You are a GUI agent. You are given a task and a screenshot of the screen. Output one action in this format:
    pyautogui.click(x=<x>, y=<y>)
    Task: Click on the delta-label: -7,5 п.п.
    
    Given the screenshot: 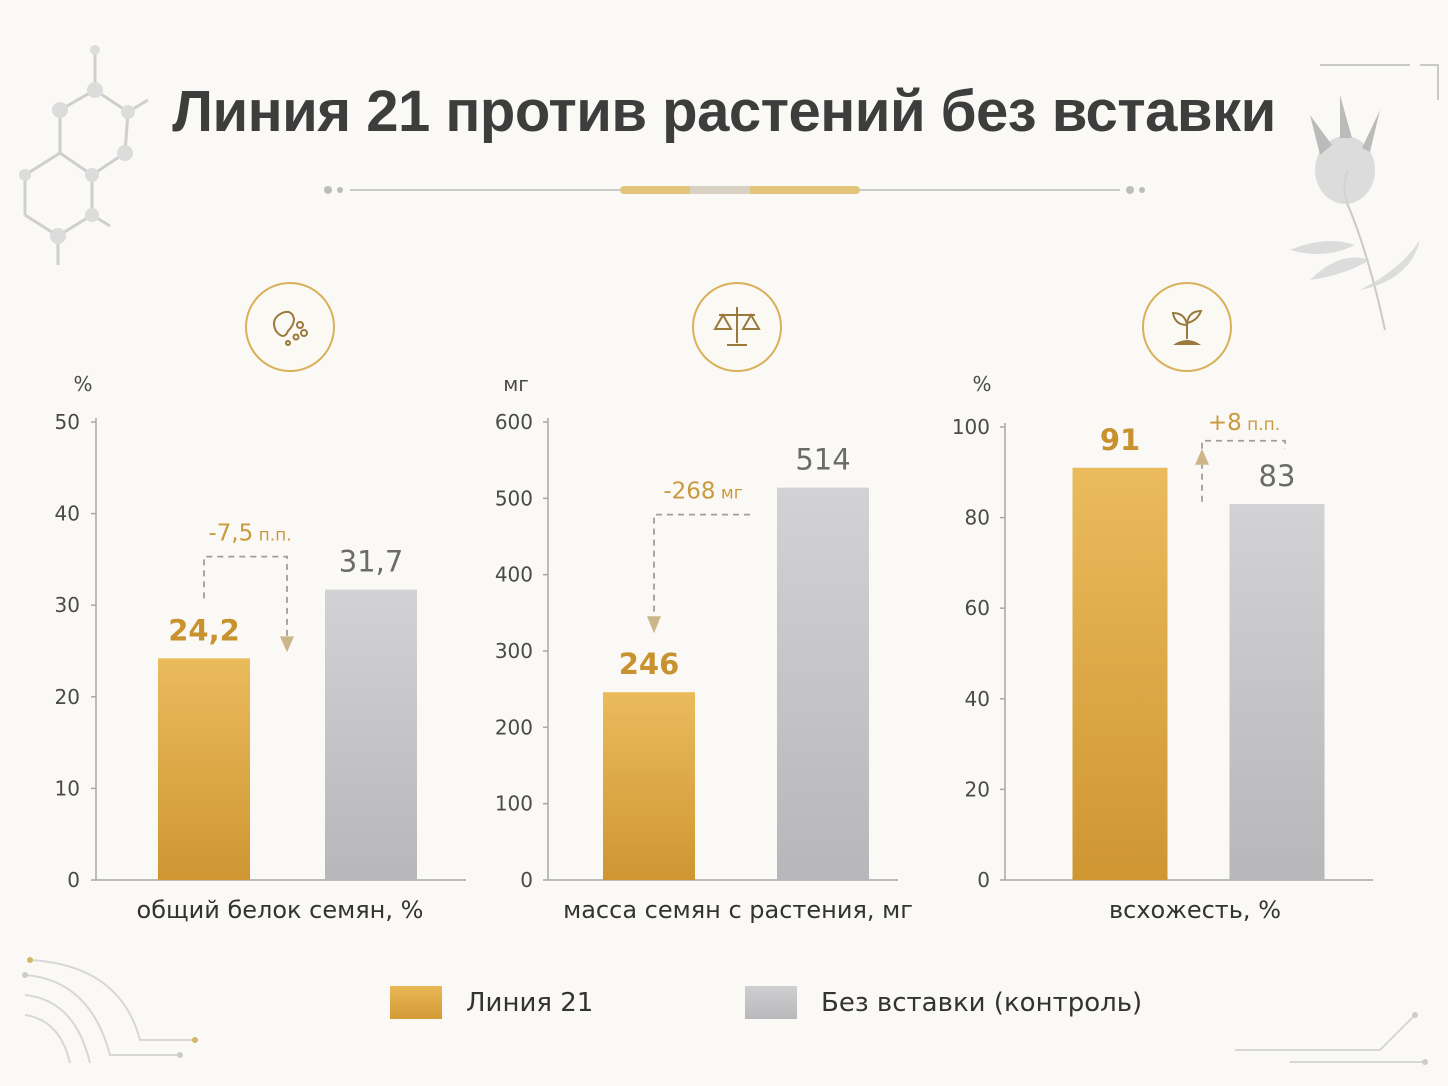 What is the action you would take?
    pyautogui.click(x=249, y=534)
    